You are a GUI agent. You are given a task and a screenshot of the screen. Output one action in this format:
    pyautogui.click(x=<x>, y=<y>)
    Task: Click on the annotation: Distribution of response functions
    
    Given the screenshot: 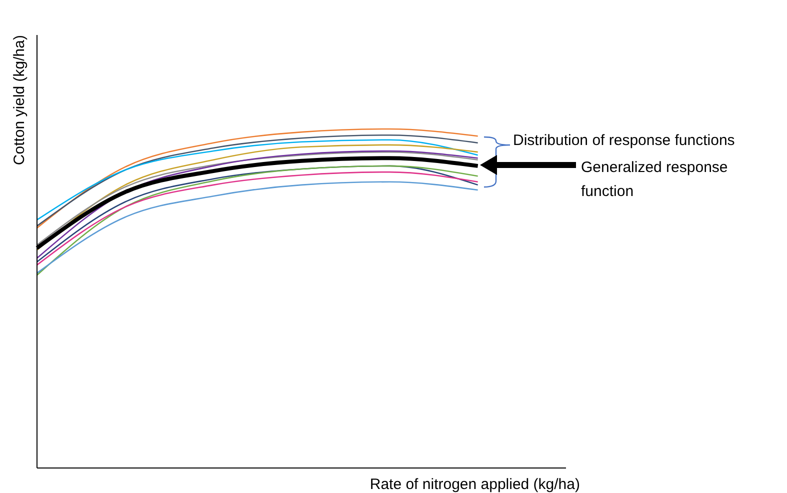 What is the action you would take?
    pyautogui.click(x=624, y=140)
    